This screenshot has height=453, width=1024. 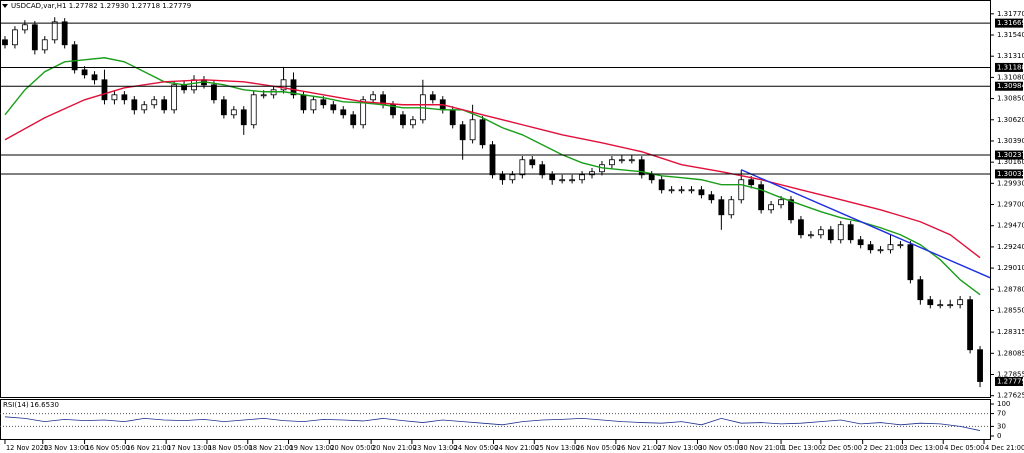 What do you see at coordinates (1010, 99) in the screenshot?
I see `y-tick-label: 1.30850` at bounding box center [1010, 99].